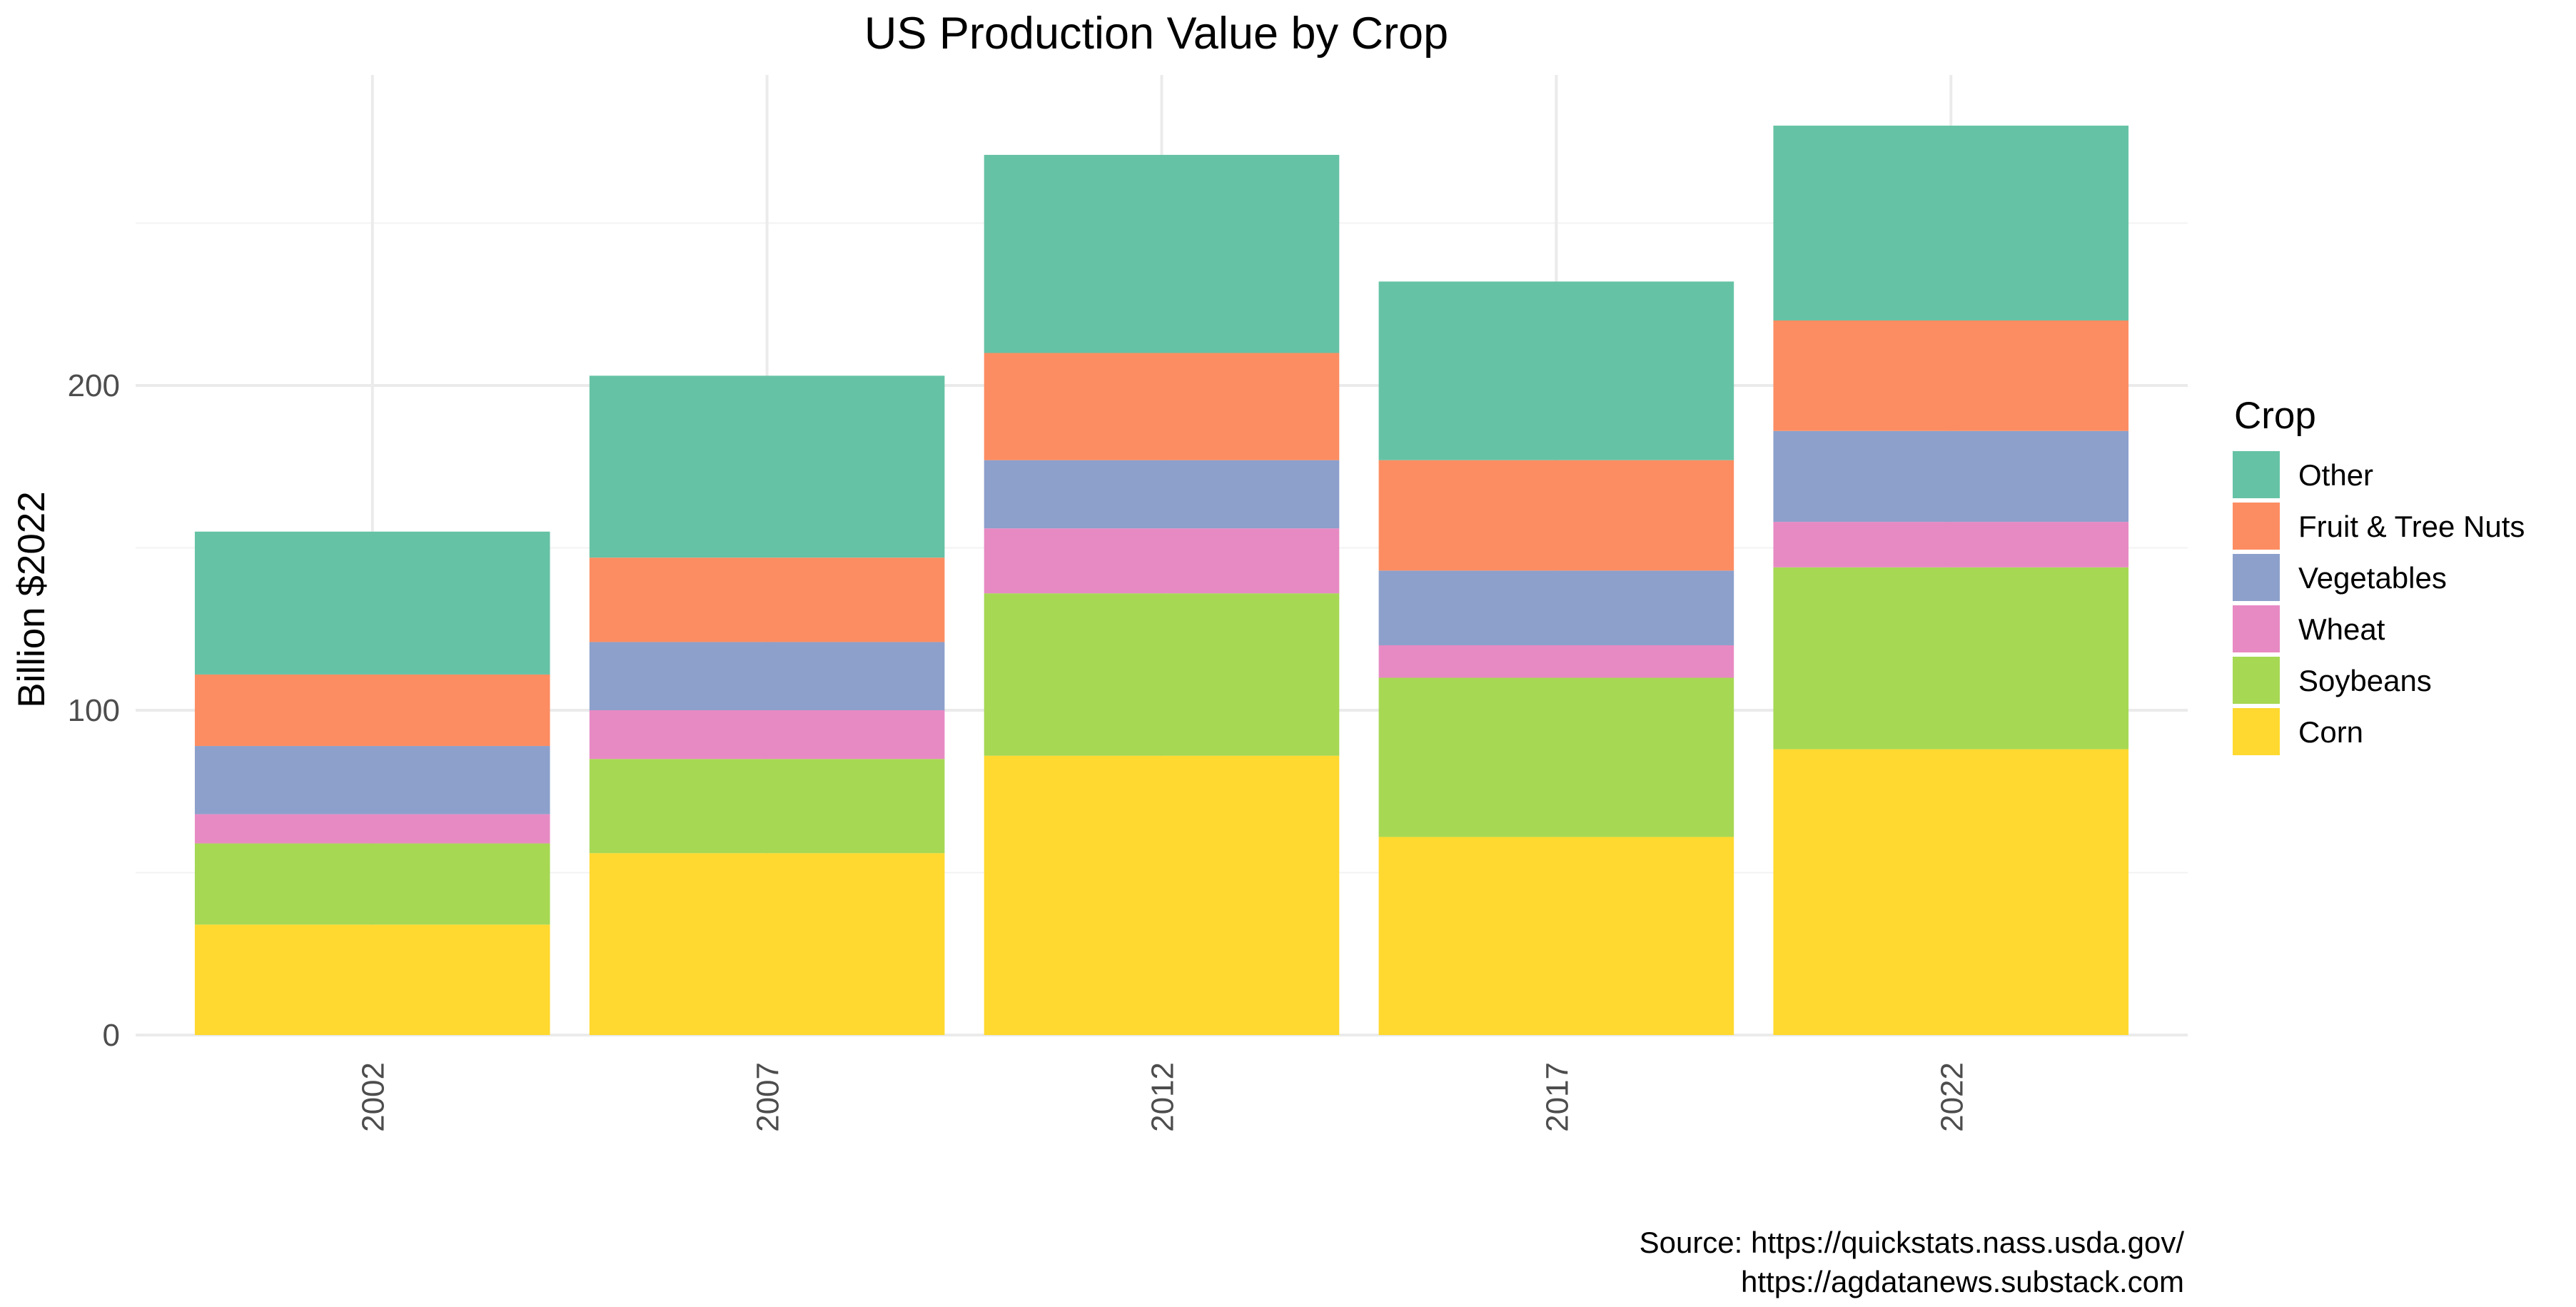 The height and width of the screenshot is (1307, 2576). Describe the element at coordinates (2256, 577) in the screenshot. I see `legend-key-vegetables` at that location.